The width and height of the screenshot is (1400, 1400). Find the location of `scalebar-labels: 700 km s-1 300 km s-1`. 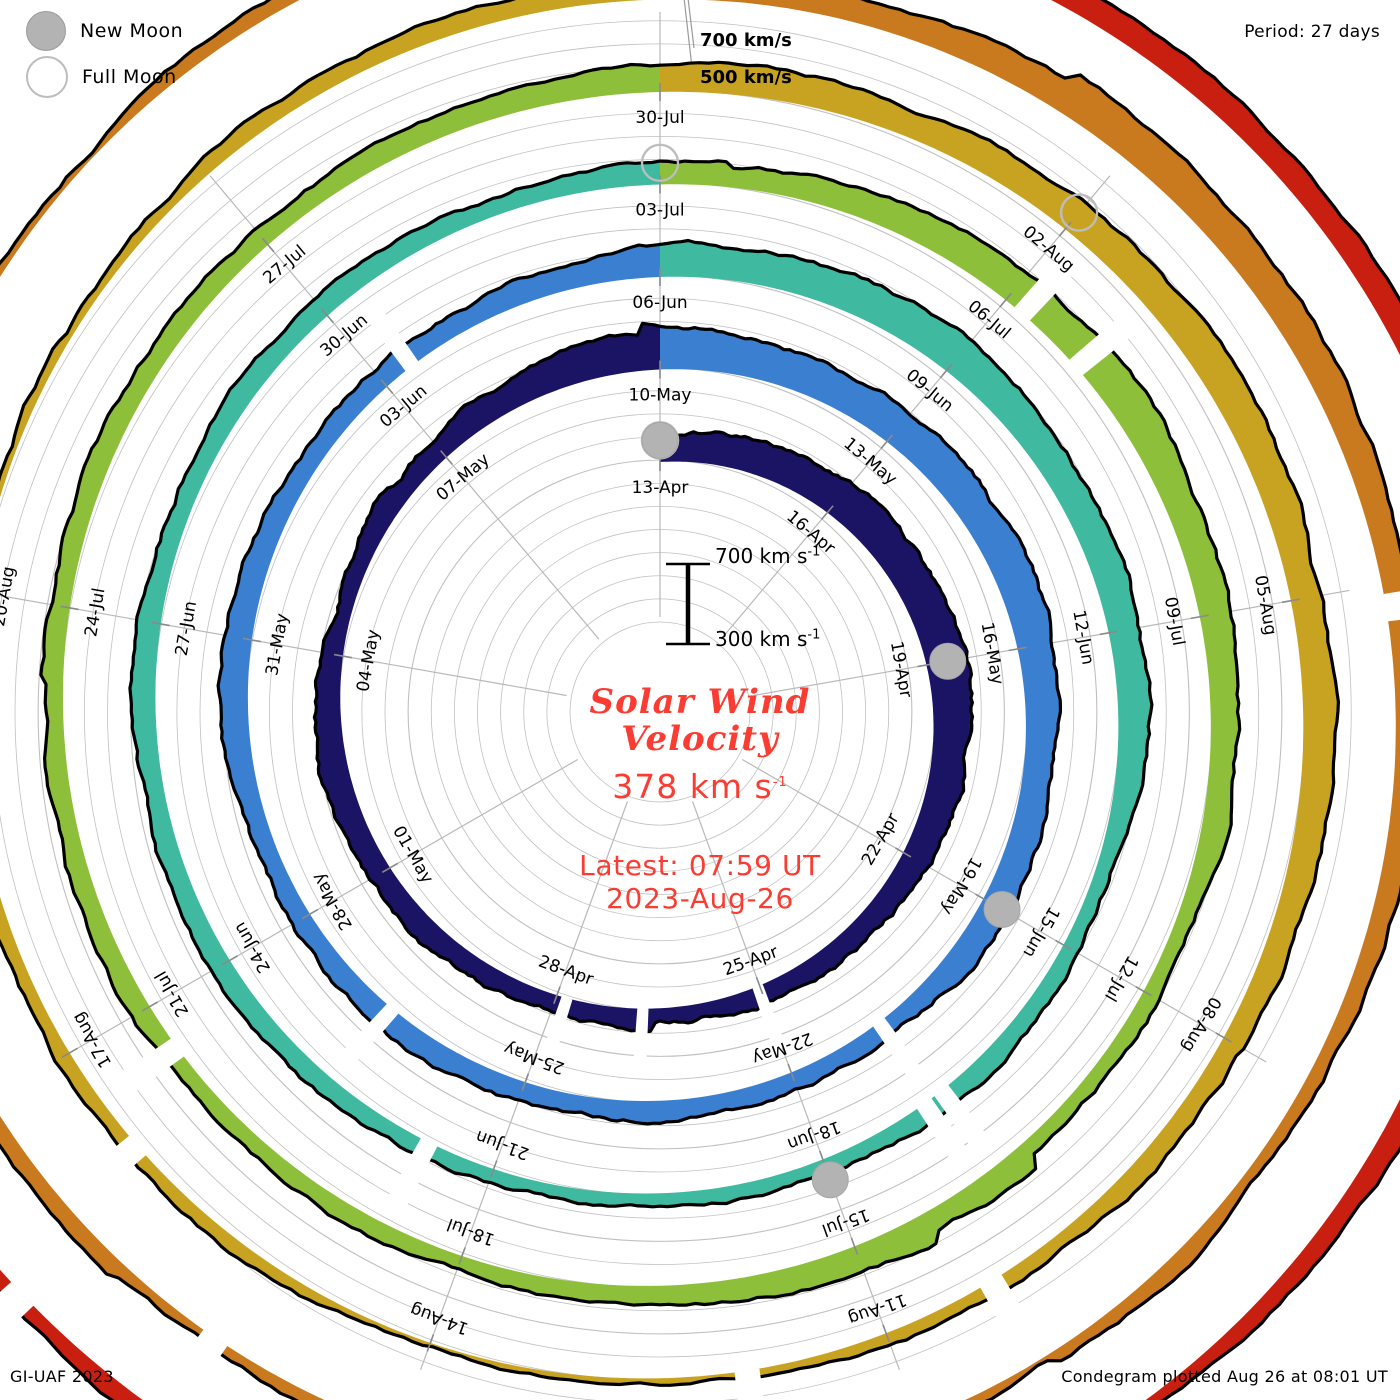

scalebar-labels: 700 km s-1 300 km s-1 is located at coordinates (700, 602).